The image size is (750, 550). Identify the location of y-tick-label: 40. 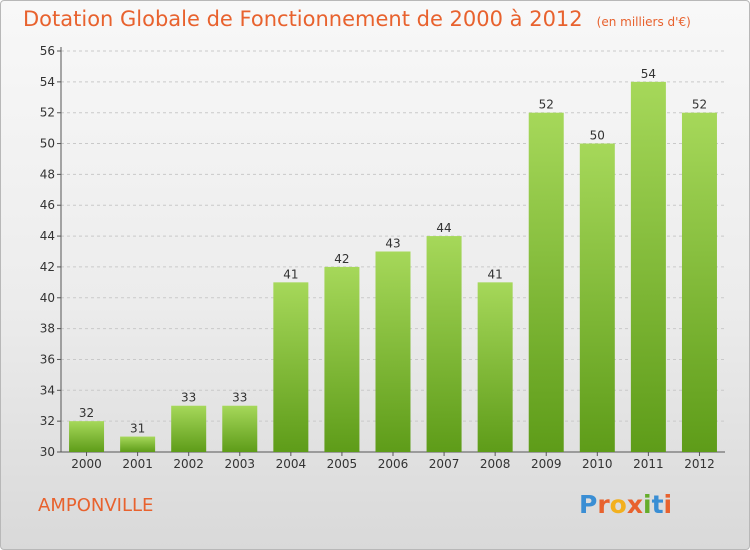
(47, 298).